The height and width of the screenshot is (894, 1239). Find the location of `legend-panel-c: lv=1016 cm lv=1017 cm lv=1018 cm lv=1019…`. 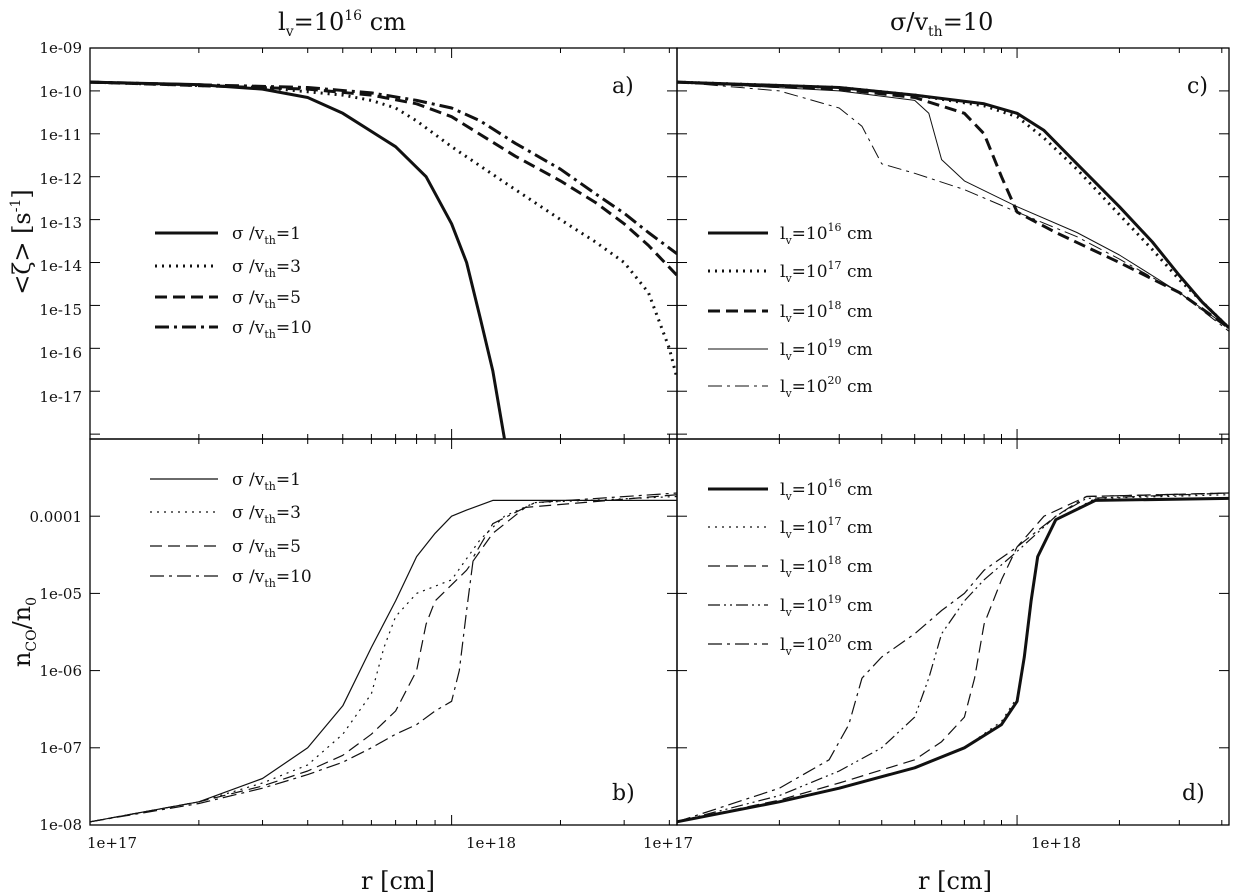

legend-panel-c: lv=1016 cm lv=1017 cm lv=1018 cm lv=1019… is located at coordinates (790, 310).